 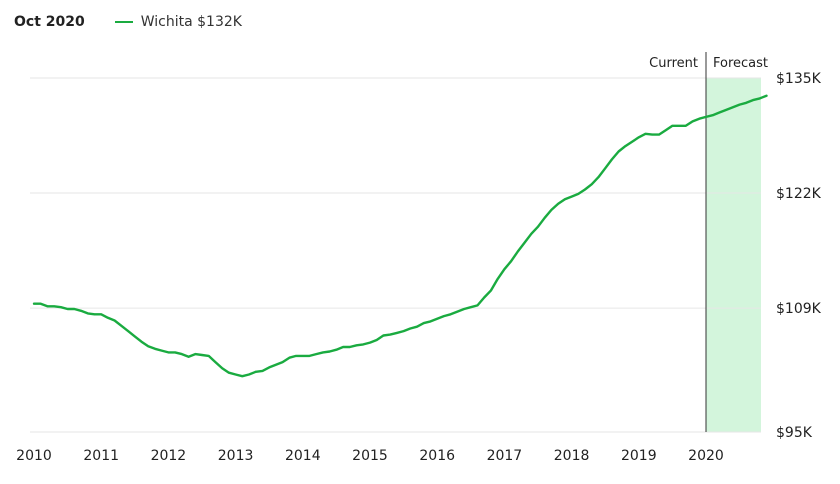 What do you see at coordinates (101, 456) in the screenshot?
I see `x-tick-label: 2011` at bounding box center [101, 456].